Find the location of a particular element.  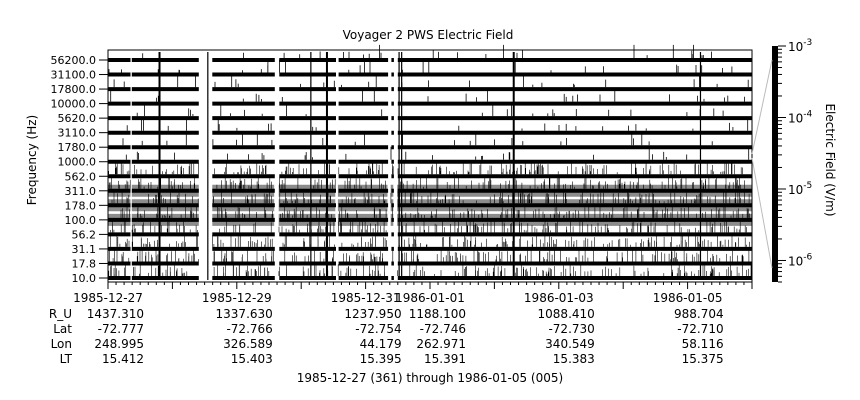

x-tick-label: 1985-12-29 is located at coordinates (237, 298).